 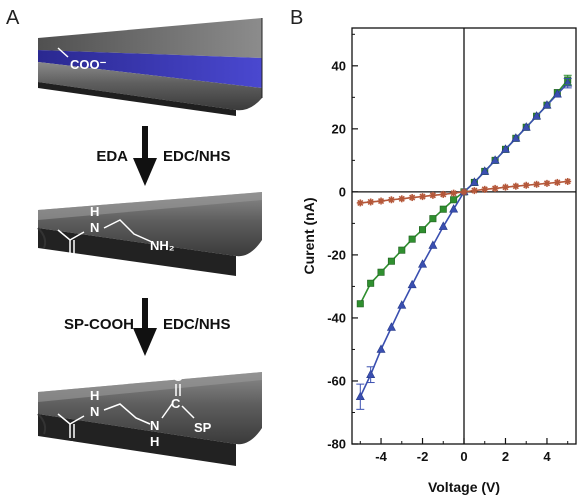 I want to click on step2-arrow-shaft, so click(x=145, y=314).